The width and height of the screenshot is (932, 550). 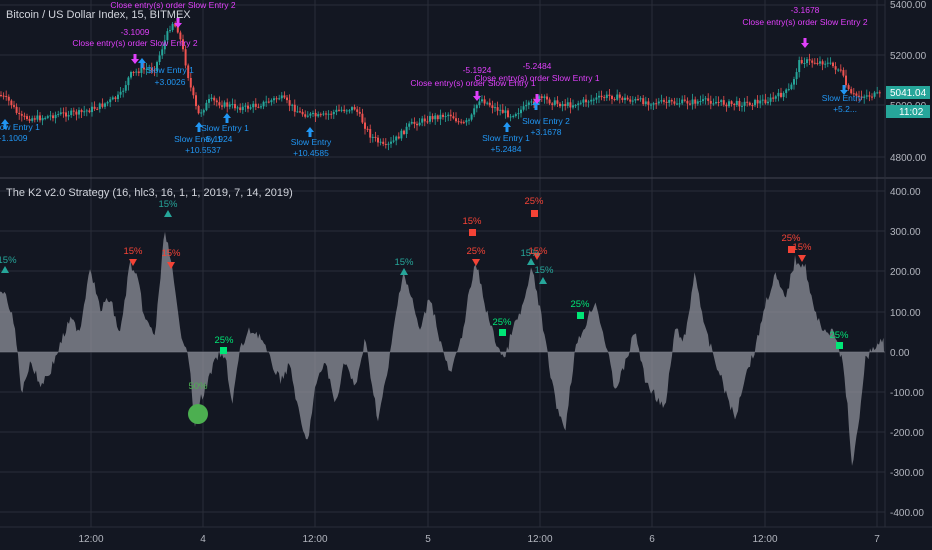 I want to click on trade-label: -5.1924, so click(x=477, y=70).